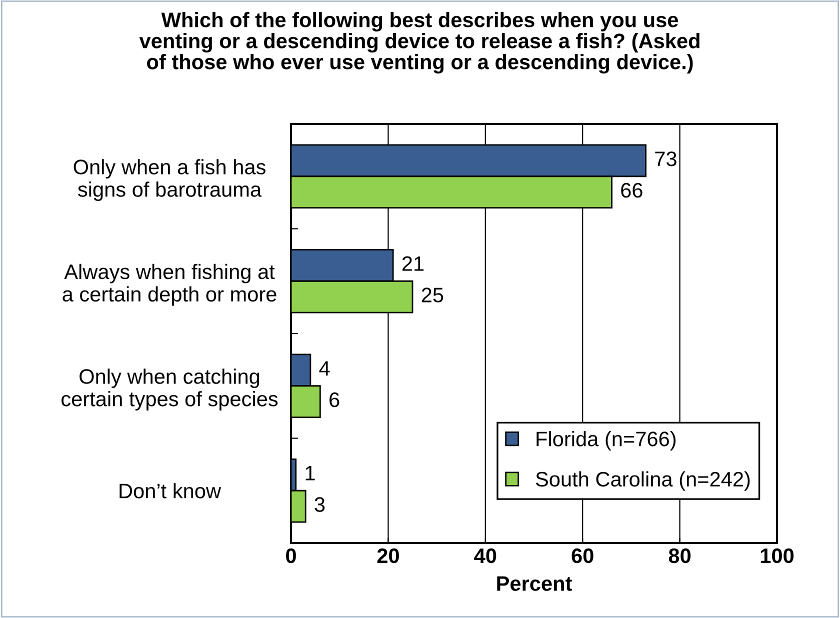 The image size is (840, 618). Describe the element at coordinates (335, 400) in the screenshot. I see `data-label: 6` at that location.